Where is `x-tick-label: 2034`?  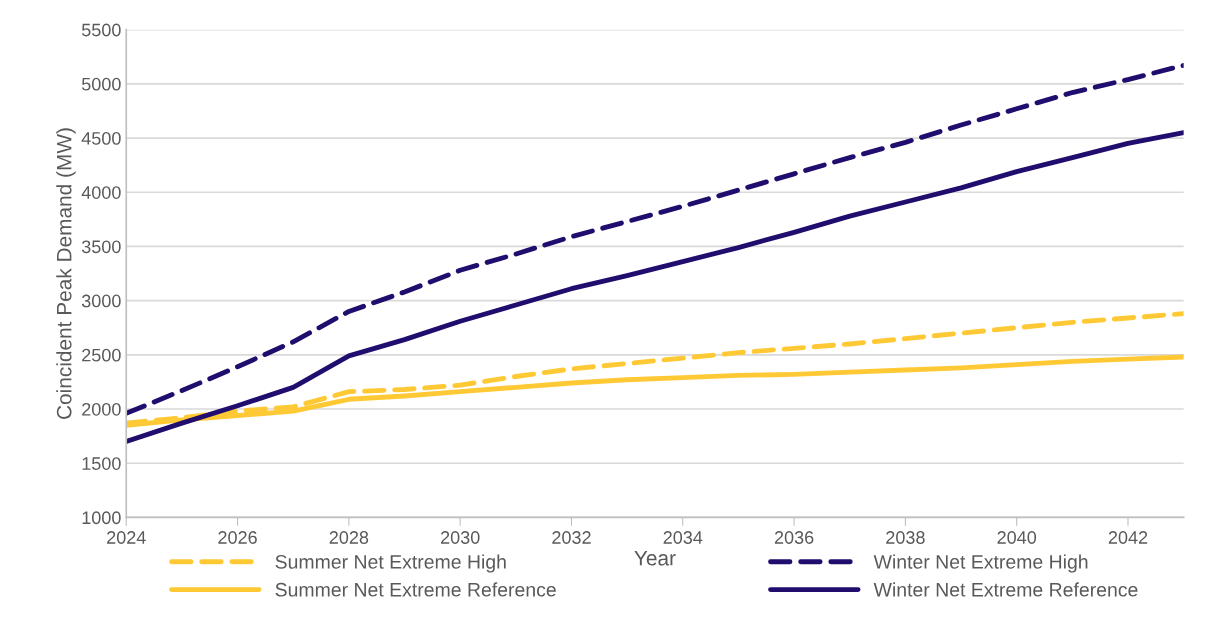 x-tick-label: 2034 is located at coordinates (683, 537).